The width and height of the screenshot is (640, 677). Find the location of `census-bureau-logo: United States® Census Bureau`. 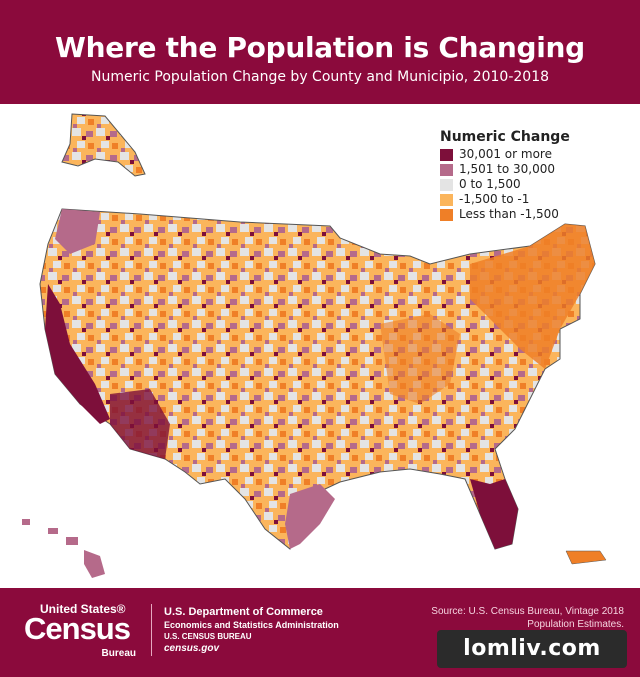

census-bureau-logo: United States® Census Bureau is located at coordinates (83, 632).